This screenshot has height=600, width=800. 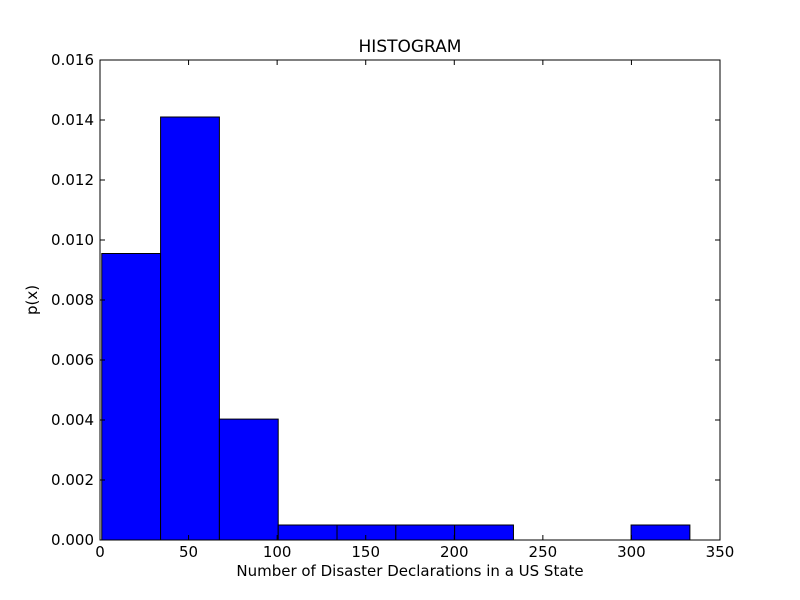 What do you see at coordinates (72, 240) in the screenshot?
I see `y-tick-label: 0.010` at bounding box center [72, 240].